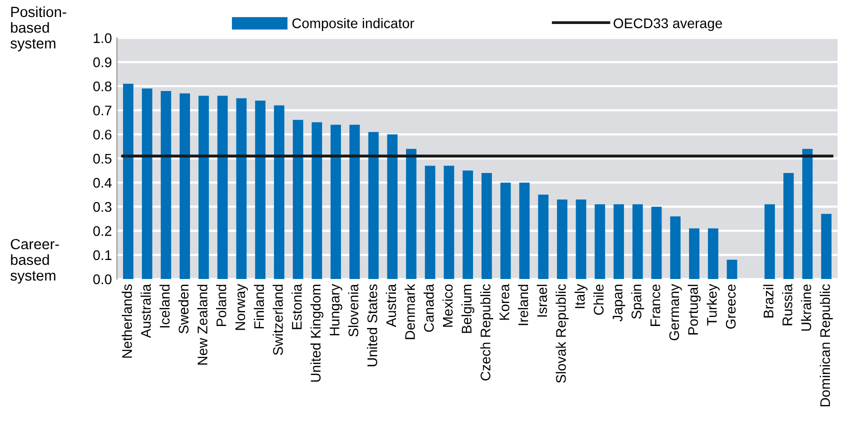  What do you see at coordinates (787, 305) in the screenshot?
I see `x-tick-label: Russia` at bounding box center [787, 305].